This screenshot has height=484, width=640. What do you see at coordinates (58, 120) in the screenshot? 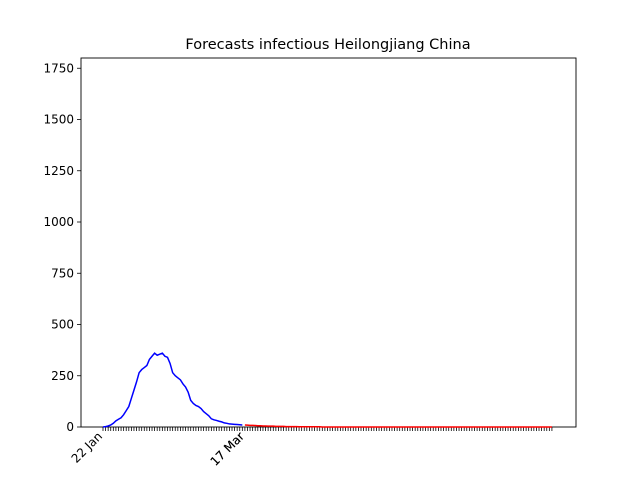
I see `y-tick-label: 1500` at bounding box center [58, 120].